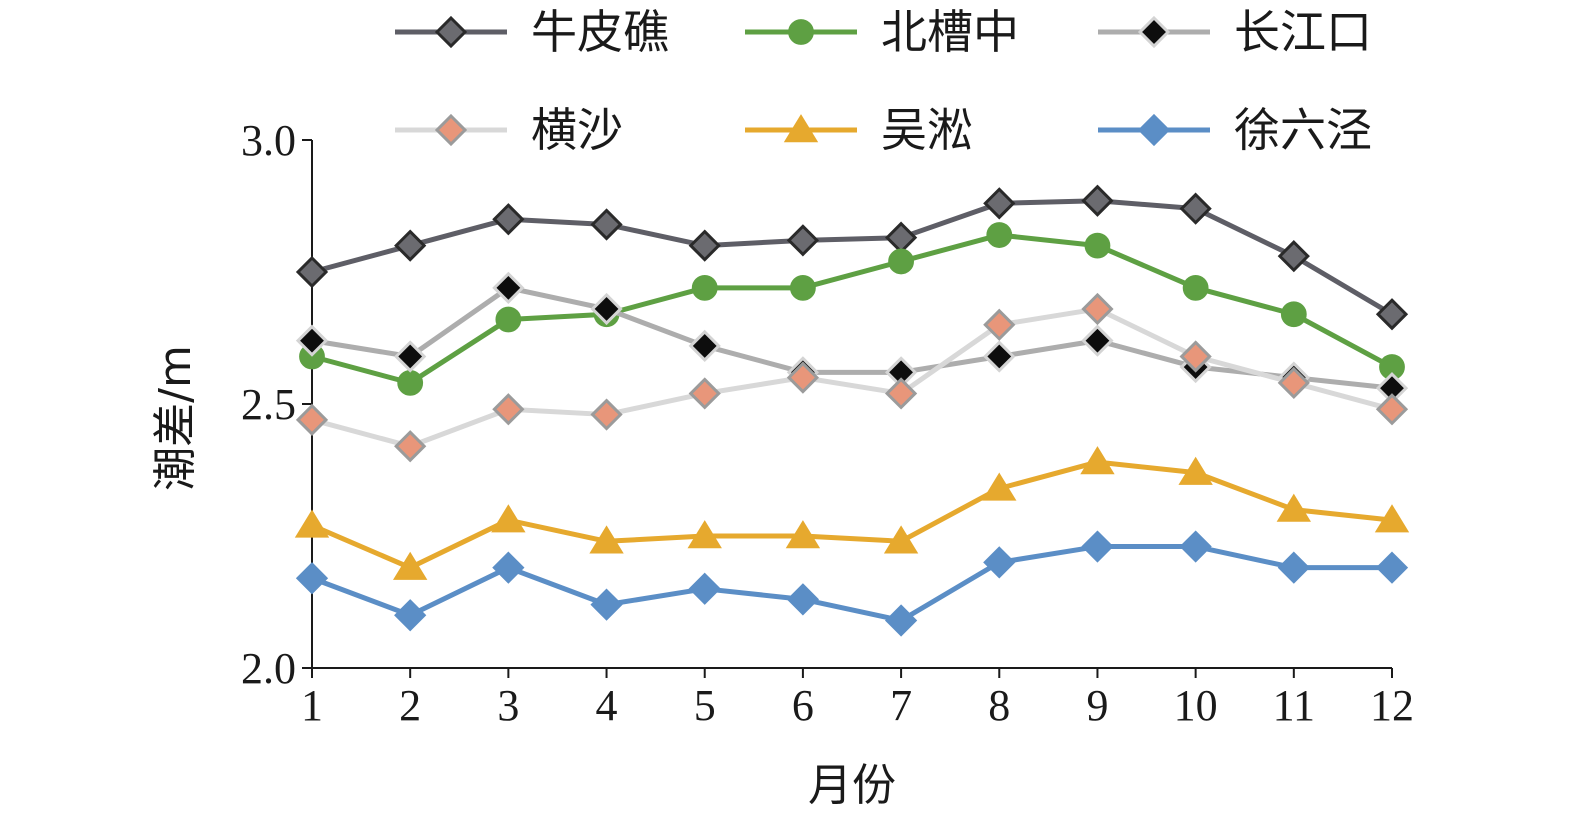  What do you see at coordinates (607, 705) in the screenshot?
I see `x-tick-label: 4` at bounding box center [607, 705].